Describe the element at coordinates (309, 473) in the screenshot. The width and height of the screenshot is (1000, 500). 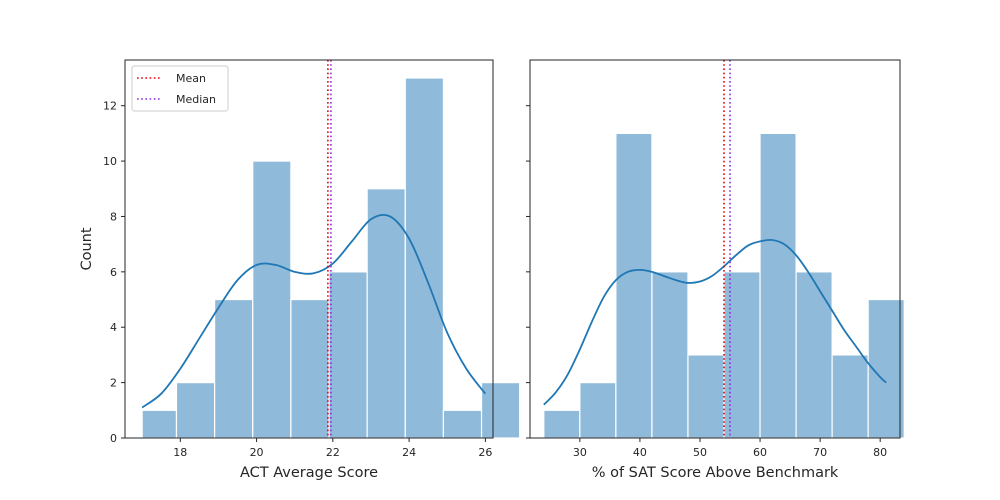
I see `x-axis-label: ACT Average Score` at that location.